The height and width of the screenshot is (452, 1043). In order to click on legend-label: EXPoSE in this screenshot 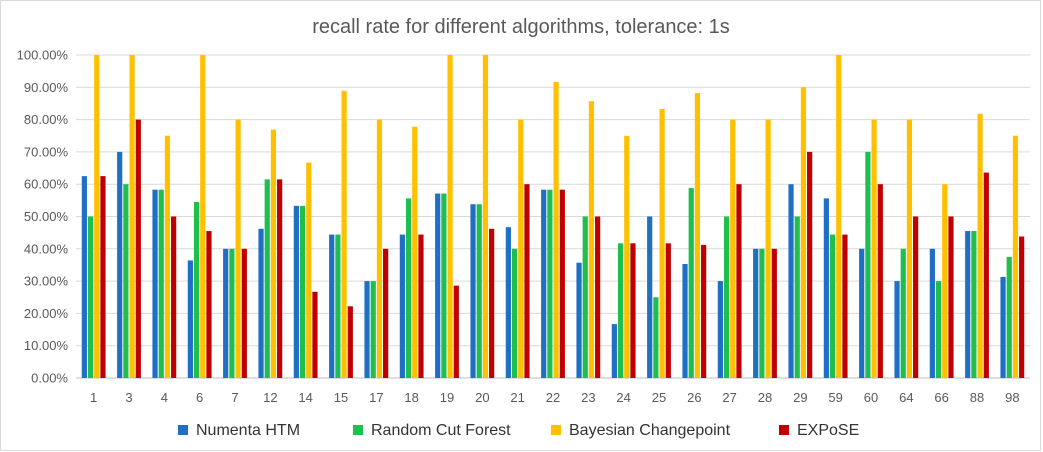, I will do `click(828, 430)`.